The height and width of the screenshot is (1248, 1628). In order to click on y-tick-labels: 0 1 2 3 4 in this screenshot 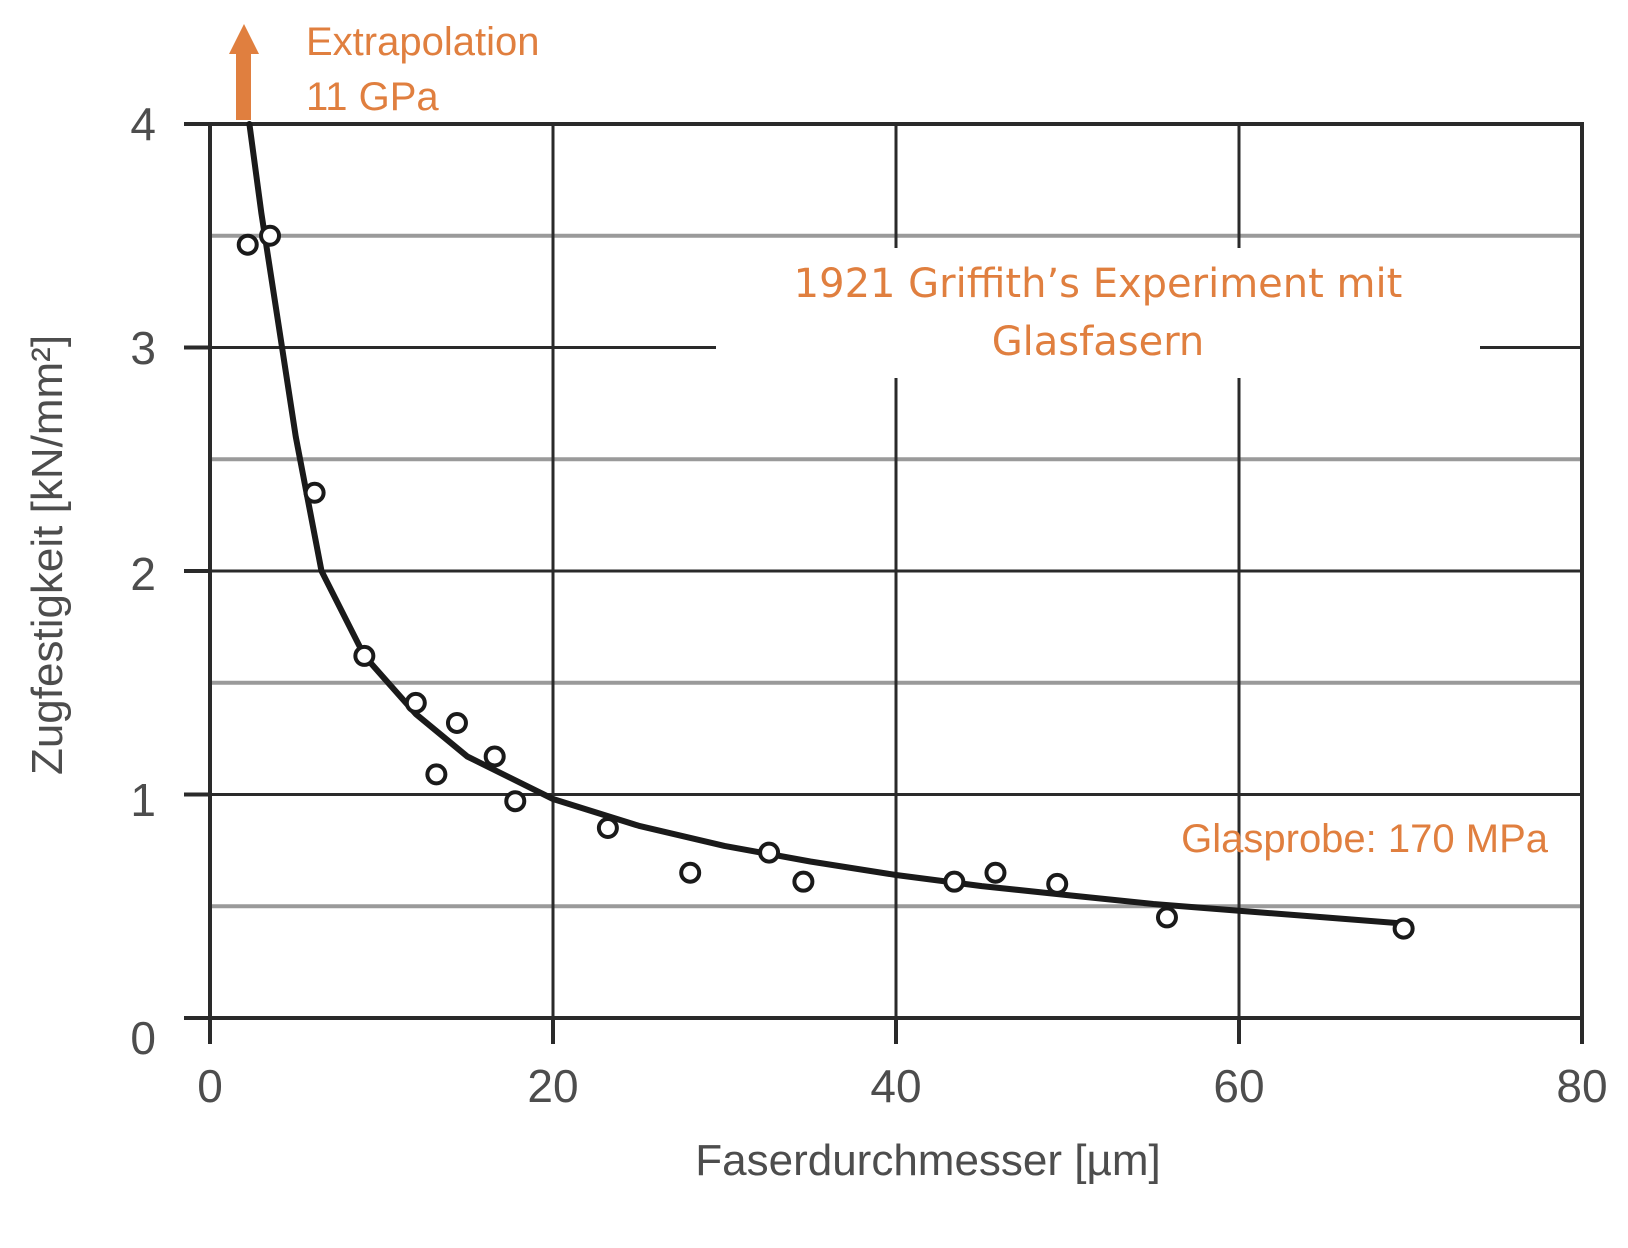, I will do `click(143, 581)`.